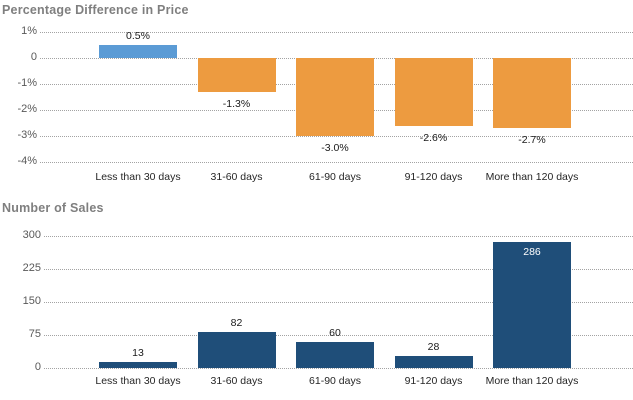 The image size is (633, 400). Describe the element at coordinates (335, 148) in the screenshot. I see `bar-value-label: -3.0%` at that location.